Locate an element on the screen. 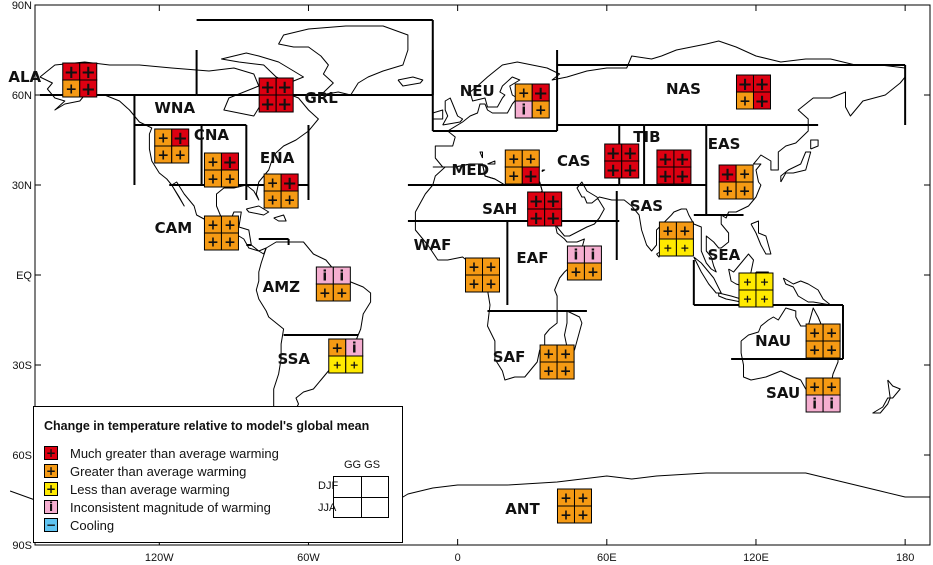 The width and height of the screenshot is (933, 565). region-label: GRL is located at coordinates (321, 98).